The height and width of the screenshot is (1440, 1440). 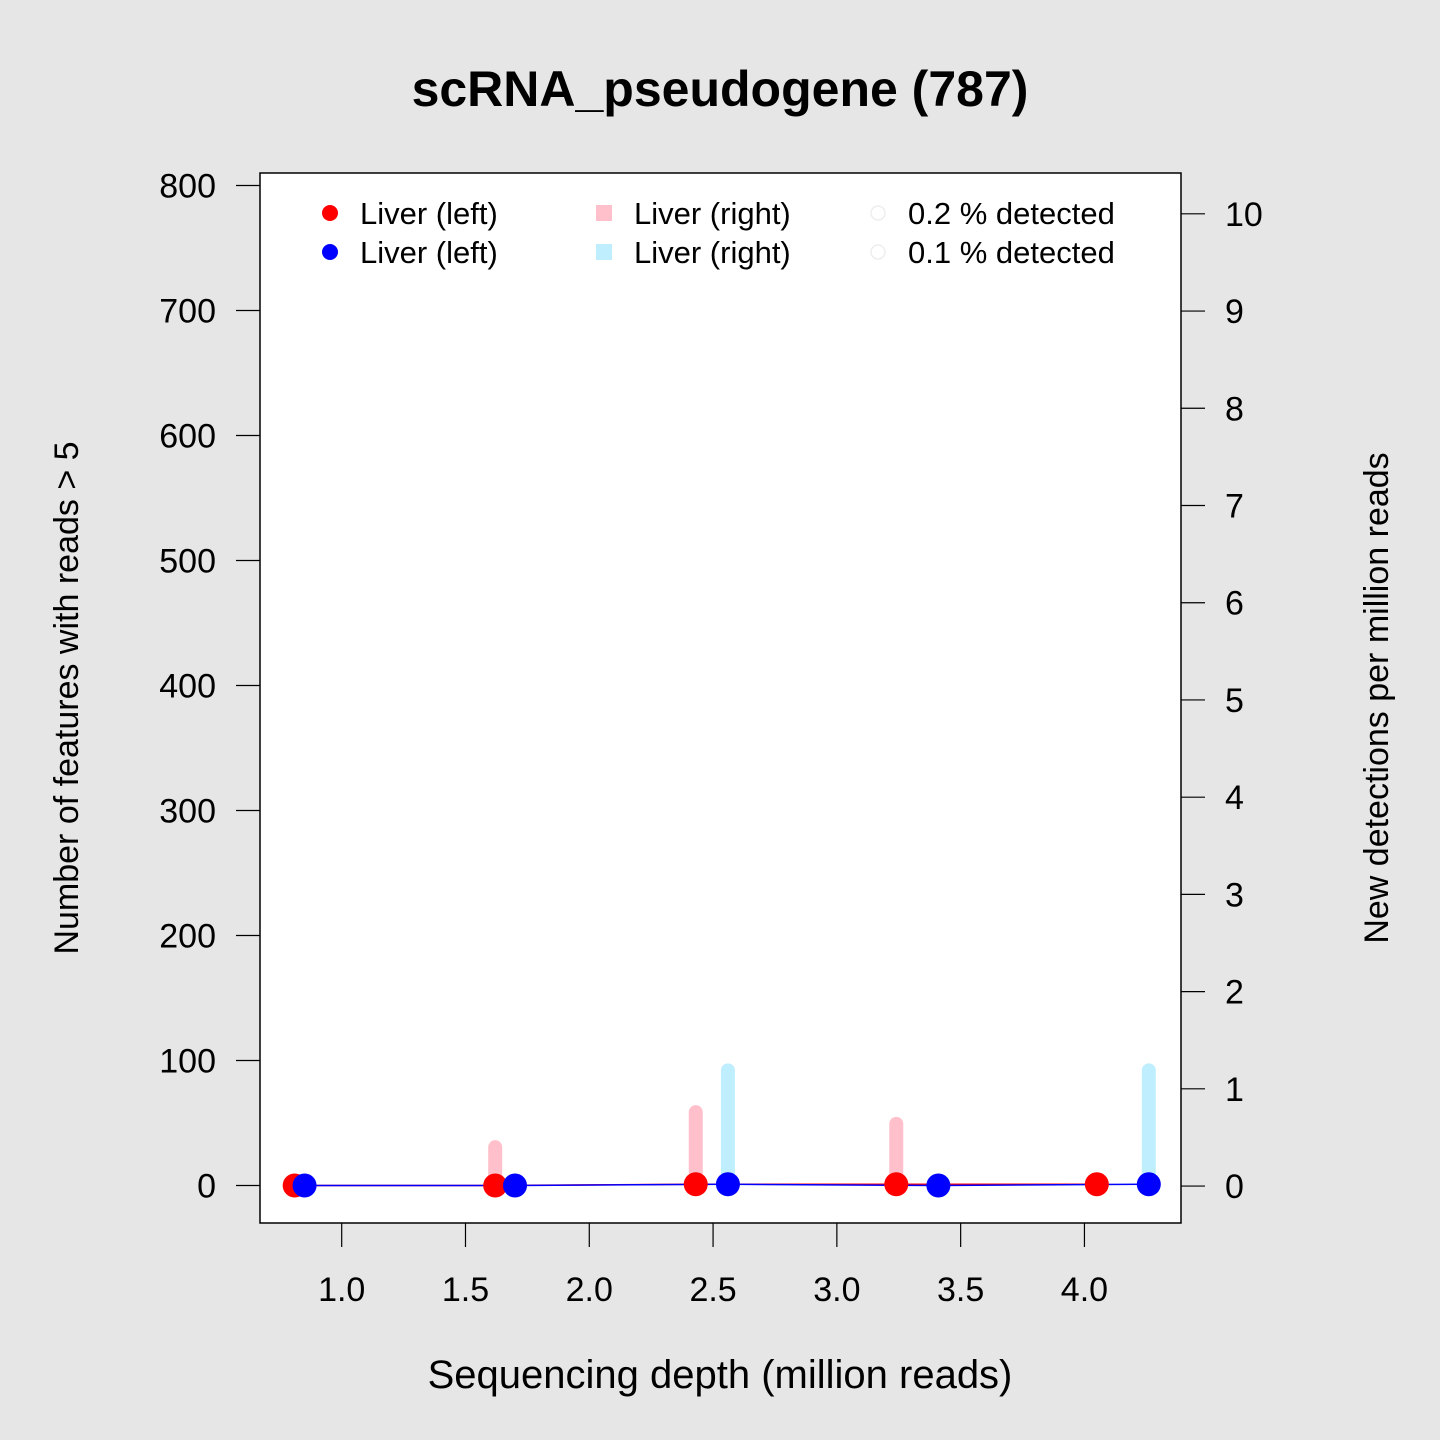 I want to click on y-axis-left: 0 100 200 300 400 500 600 700 800, so click(x=209, y=687).